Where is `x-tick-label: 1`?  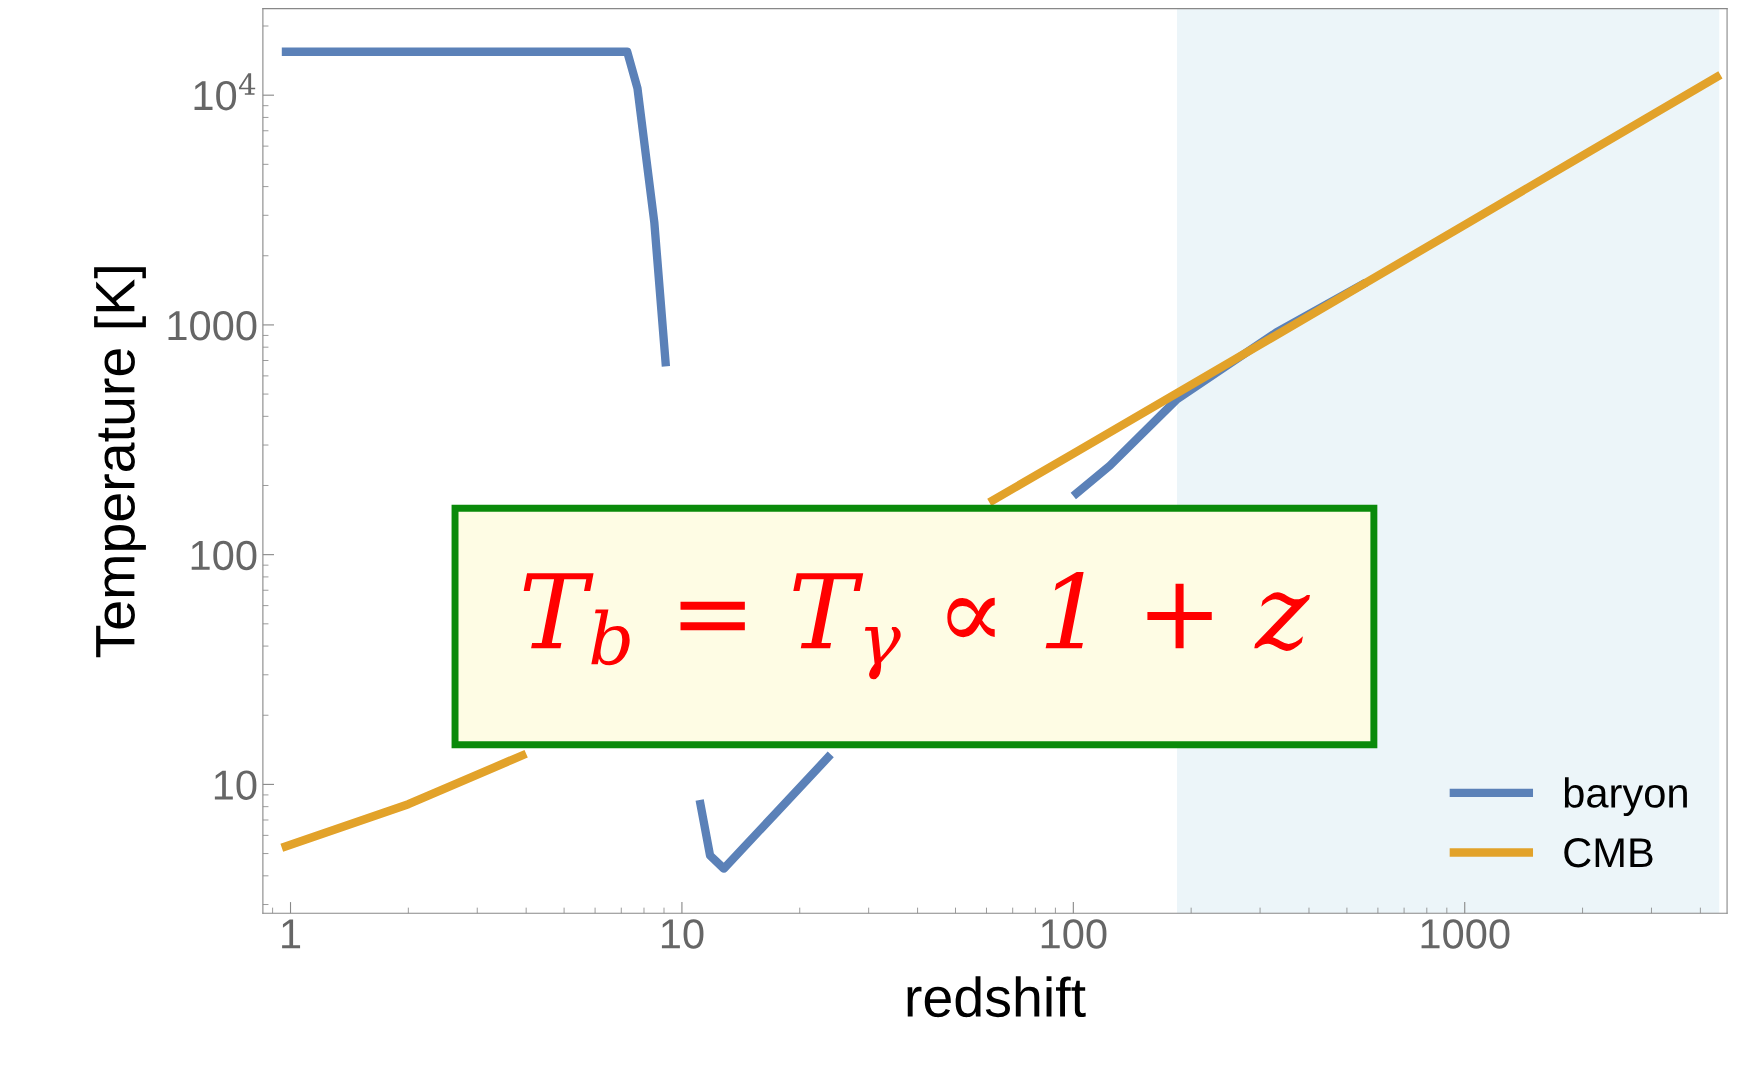 x-tick-label: 1 is located at coordinates (291, 934).